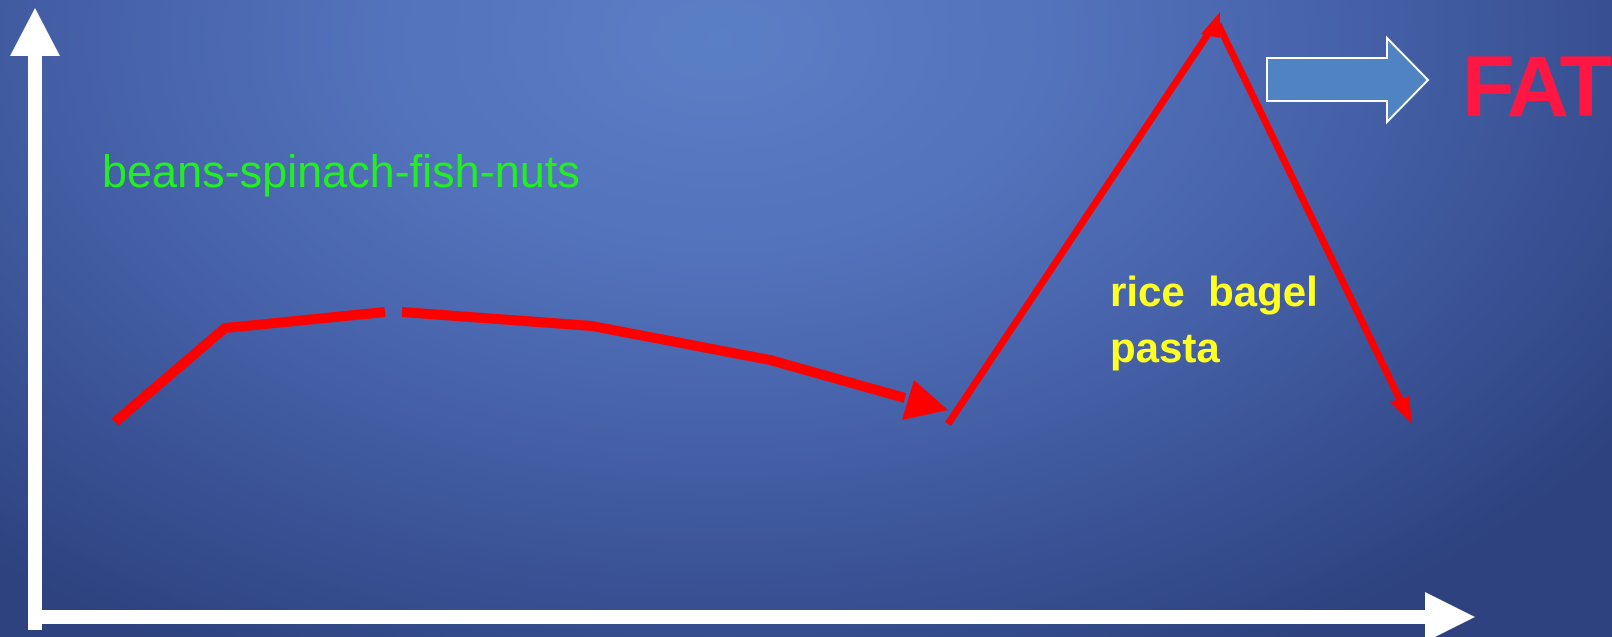 This screenshot has height=637, width=1612. What do you see at coordinates (248, 366) in the screenshot?
I see `curve-rise-segment` at bounding box center [248, 366].